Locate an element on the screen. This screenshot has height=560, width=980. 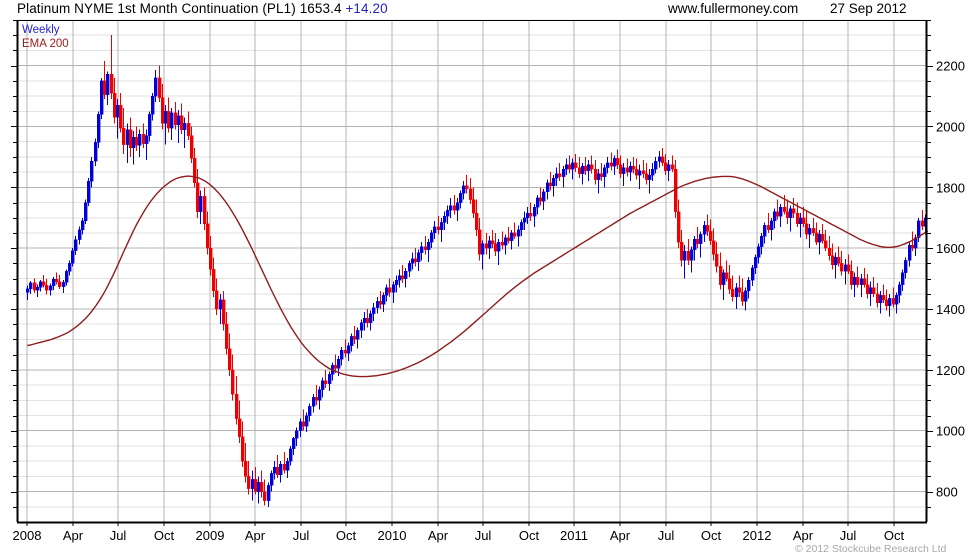
chart-date: 27 Sep 2012 is located at coordinates (868, 8).